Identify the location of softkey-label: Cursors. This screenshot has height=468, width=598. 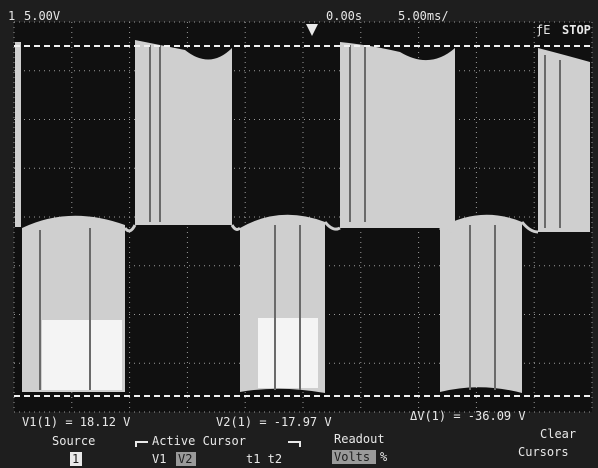
(543, 452).